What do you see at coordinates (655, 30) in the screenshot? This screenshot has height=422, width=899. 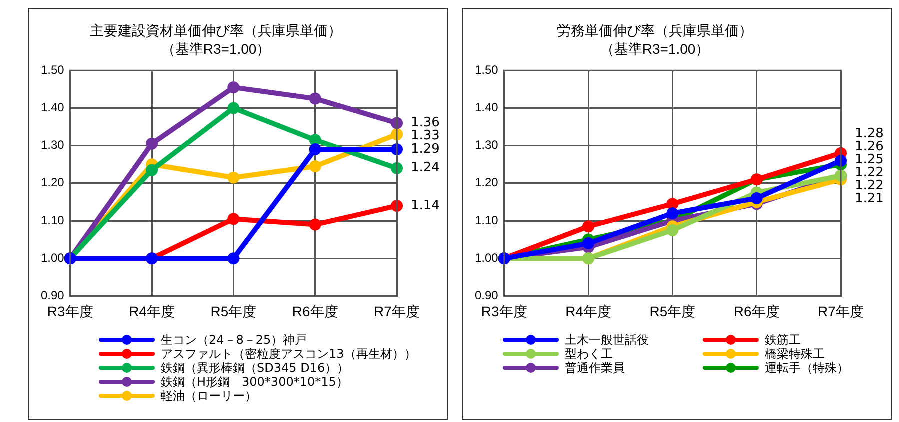 I see `chart-title: 労務単価伸び率（兵庫県単価）` at bounding box center [655, 30].